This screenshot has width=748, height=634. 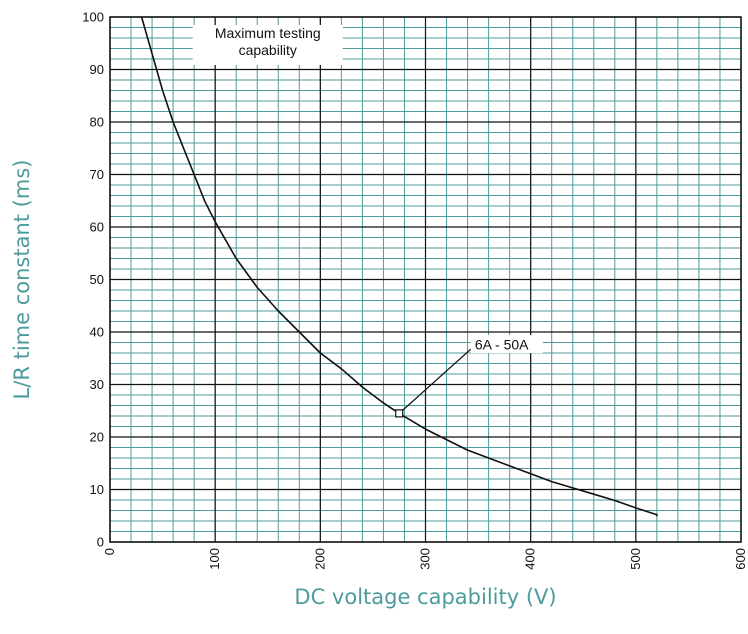 What do you see at coordinates (635, 559) in the screenshot?
I see `x-tick-label: 500` at bounding box center [635, 559].